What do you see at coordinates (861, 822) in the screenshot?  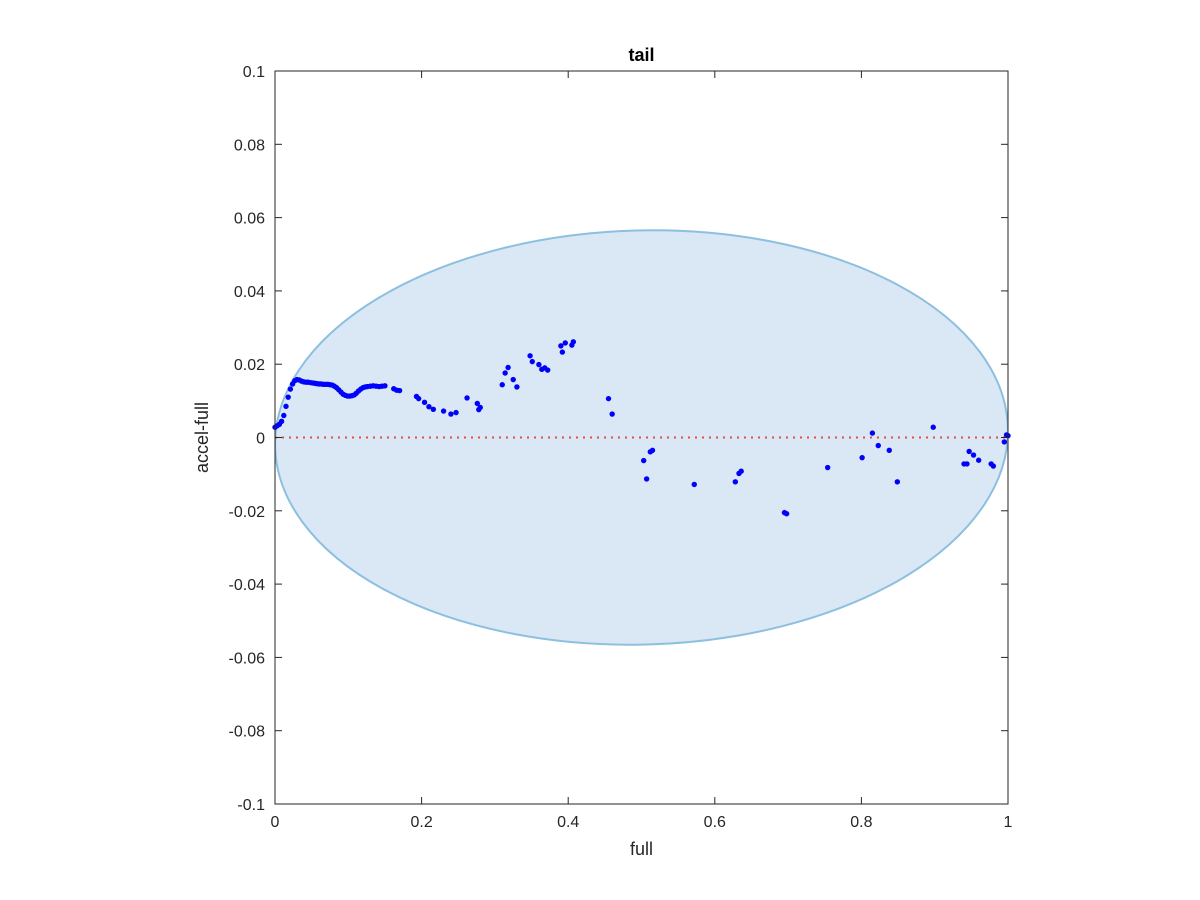 I see `x-tick-label: 0.8` at bounding box center [861, 822].